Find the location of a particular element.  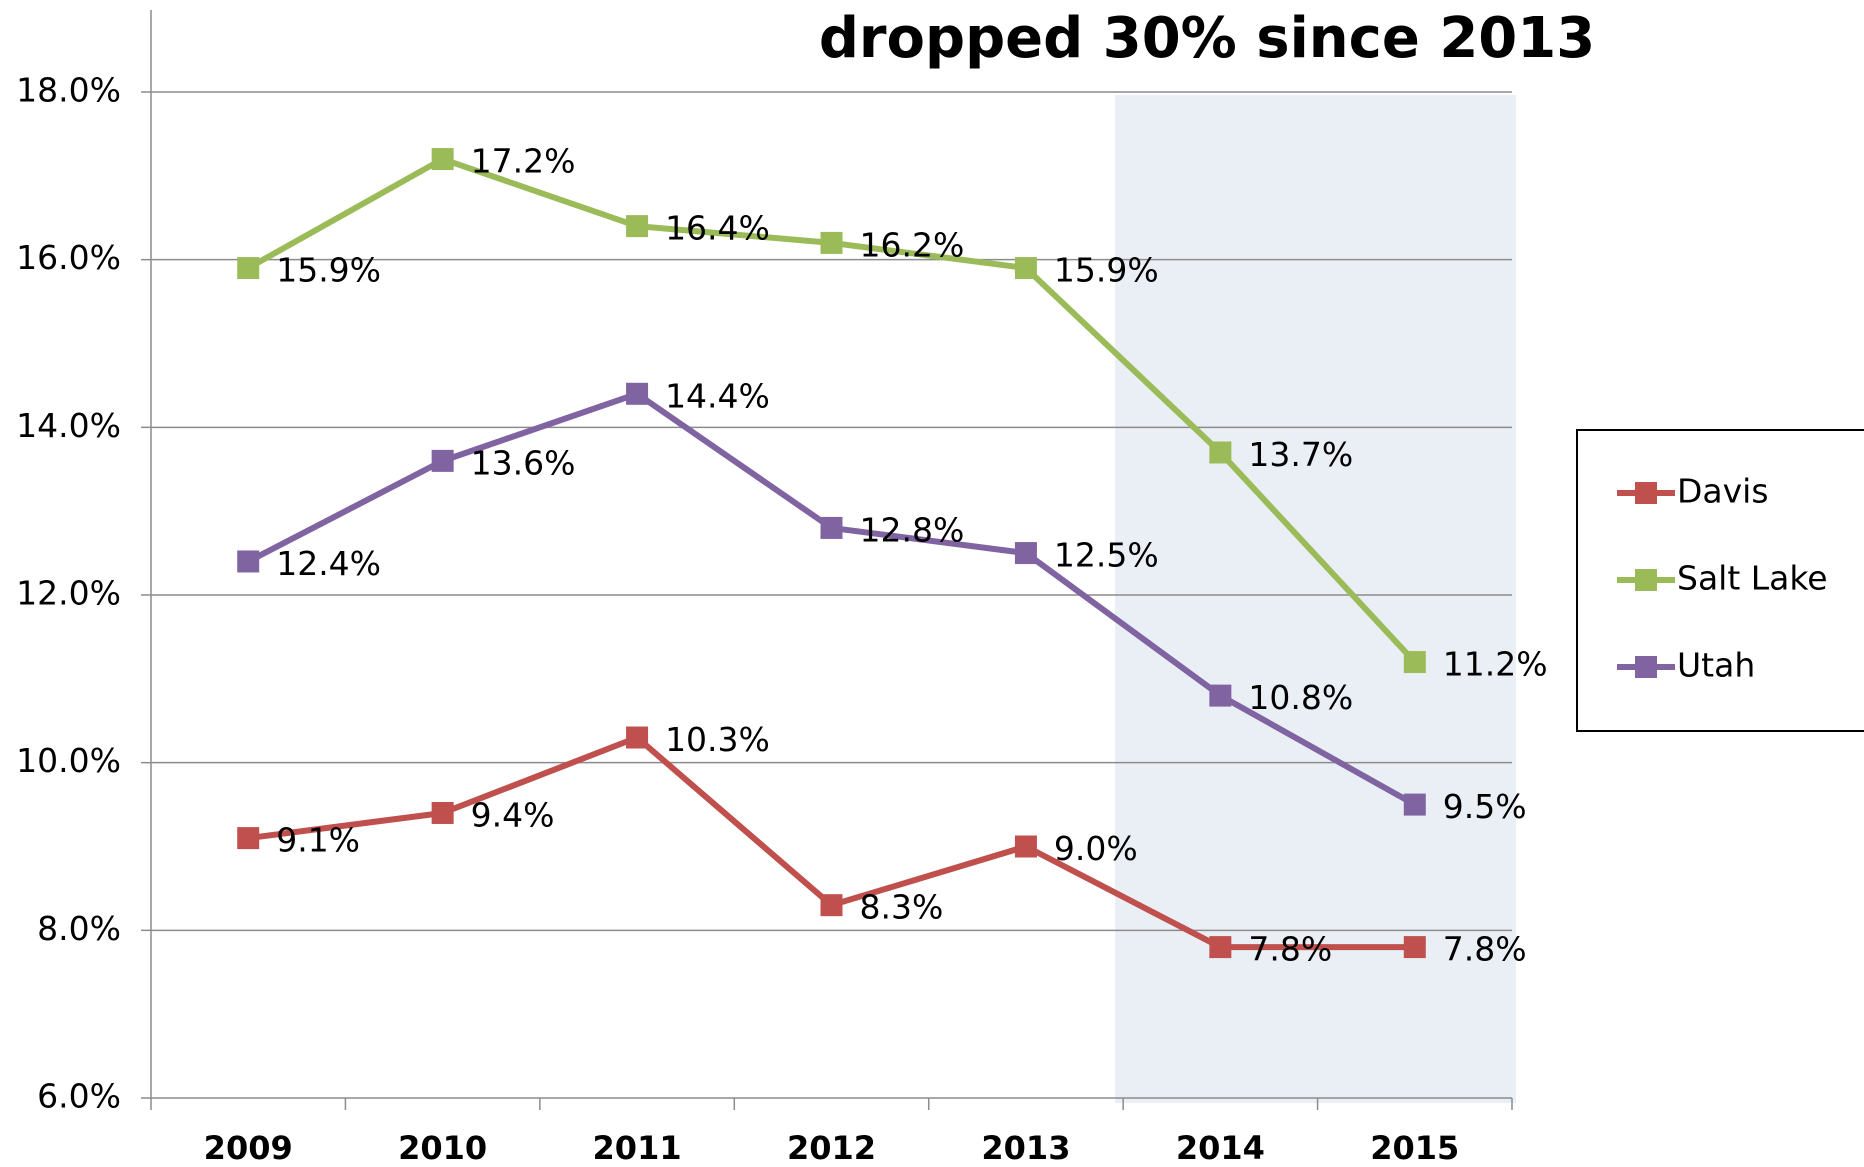

data-label: 8.3% is located at coordinates (902, 907).